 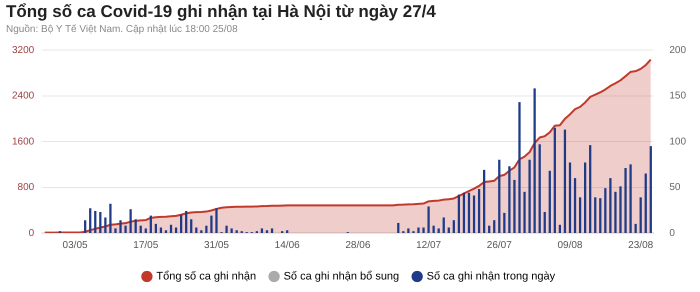 What do you see at coordinates (491, 276) in the screenshot?
I see `legend-label: Số ca ghi nhận trong ngày` at bounding box center [491, 276].